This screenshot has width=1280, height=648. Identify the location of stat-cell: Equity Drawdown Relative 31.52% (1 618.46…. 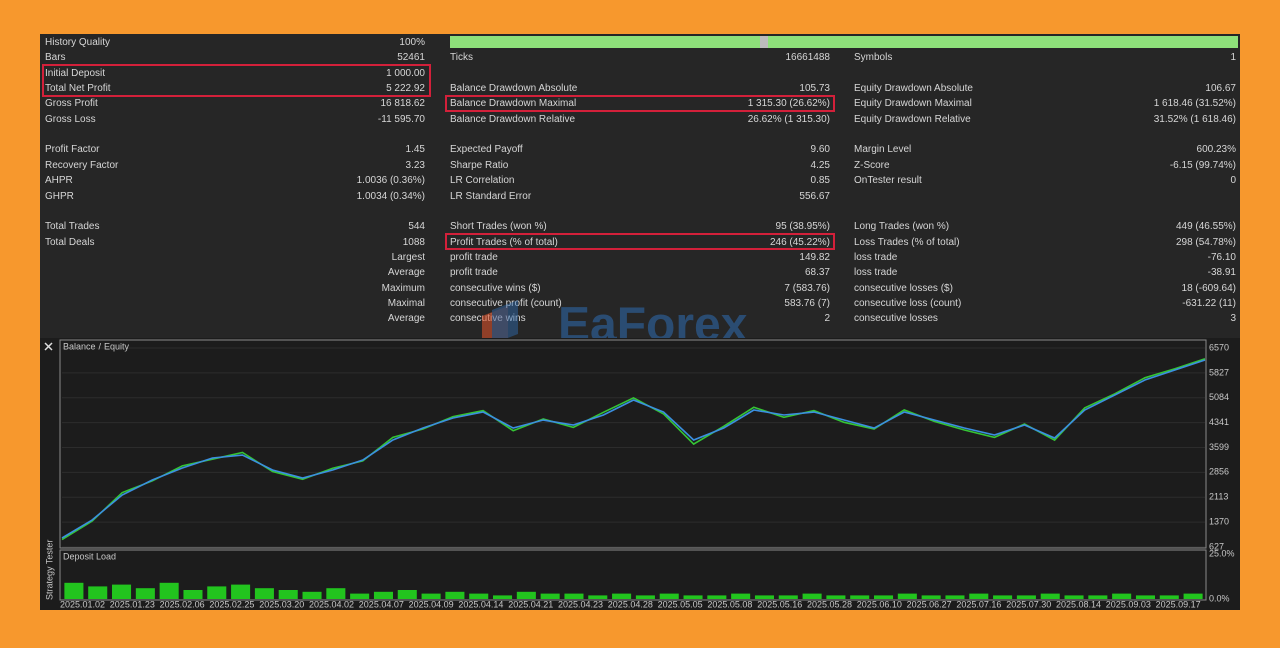
(1045, 119).